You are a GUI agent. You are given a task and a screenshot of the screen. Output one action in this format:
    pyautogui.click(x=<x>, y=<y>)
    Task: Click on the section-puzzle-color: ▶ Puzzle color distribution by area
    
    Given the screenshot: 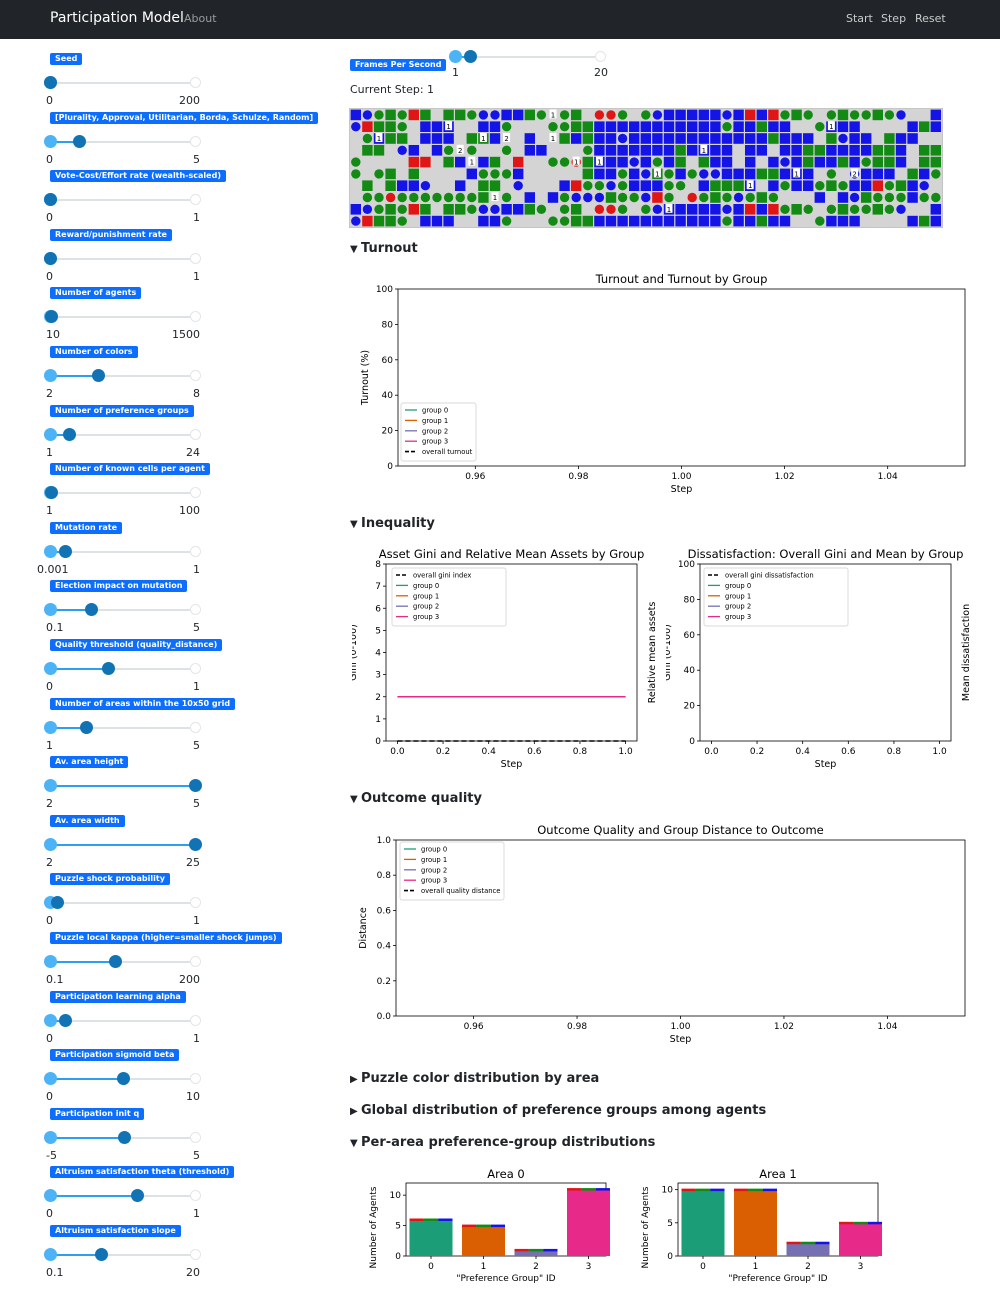 What is the action you would take?
    pyautogui.click(x=474, y=1078)
    